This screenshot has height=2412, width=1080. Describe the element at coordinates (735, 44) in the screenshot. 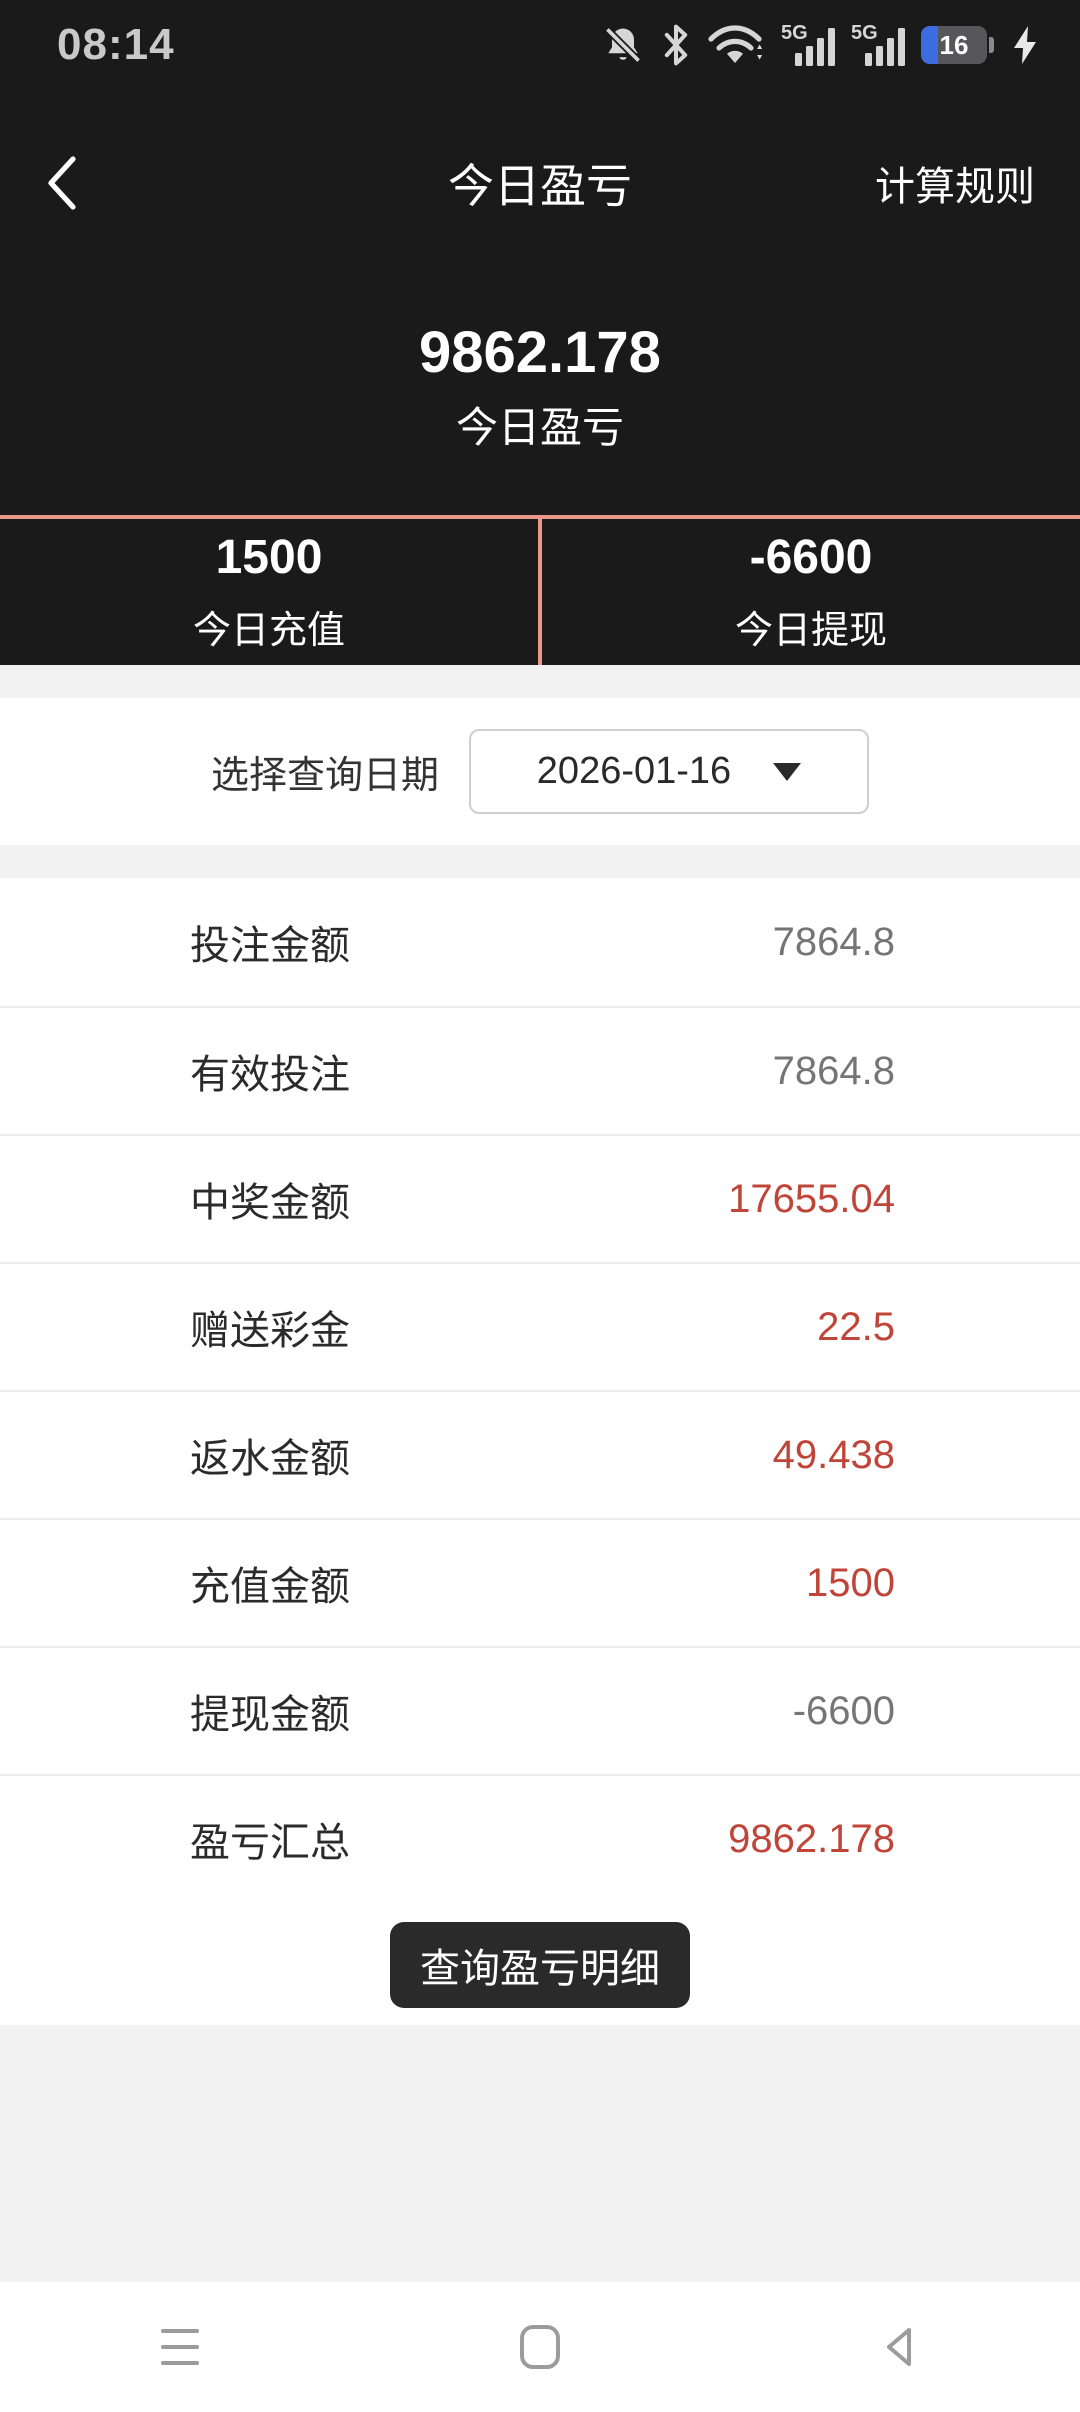

I see `wifi-icon` at that location.